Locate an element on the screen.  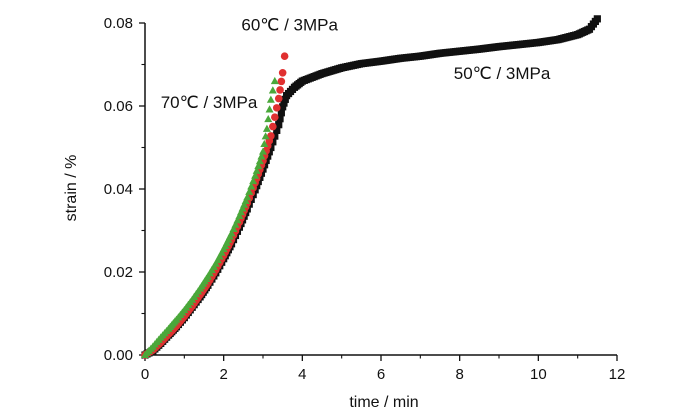
x-axis-title: time / min is located at coordinates (383, 402).